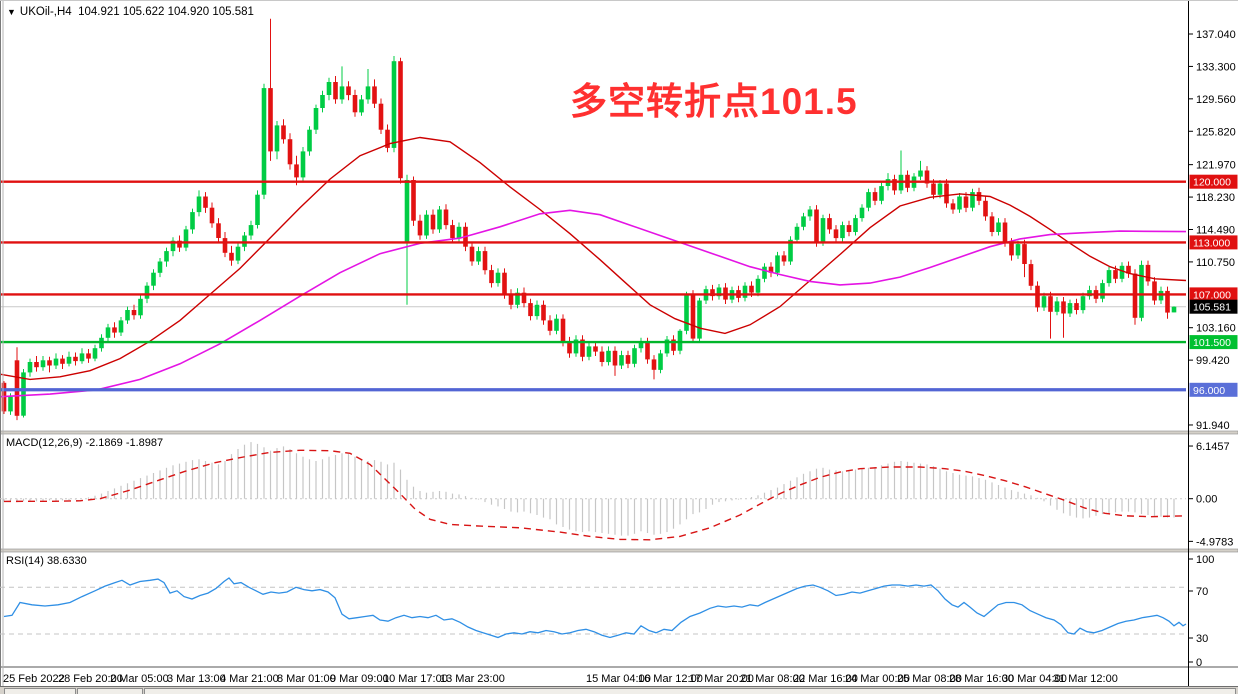  What do you see at coordinates (714, 101) in the screenshot?
I see `chart-text-annotation: 多空转折点101.5` at bounding box center [714, 101].